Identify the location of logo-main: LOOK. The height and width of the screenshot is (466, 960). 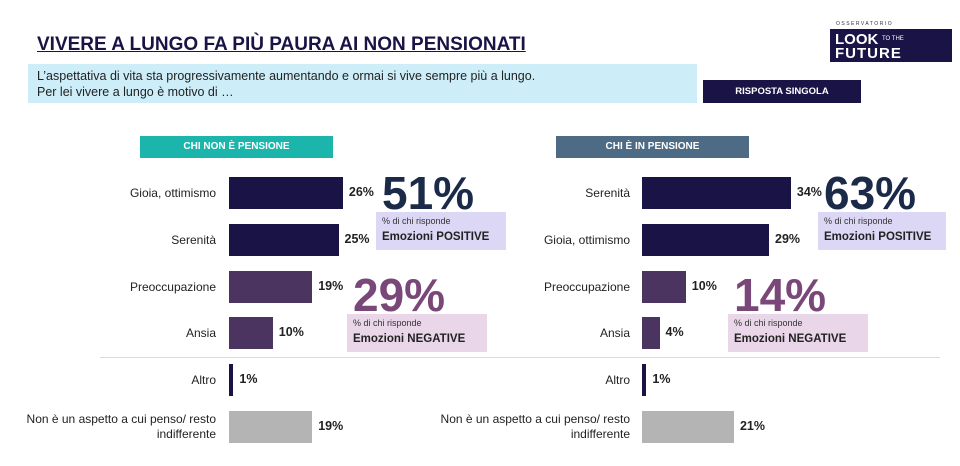
(857, 39).